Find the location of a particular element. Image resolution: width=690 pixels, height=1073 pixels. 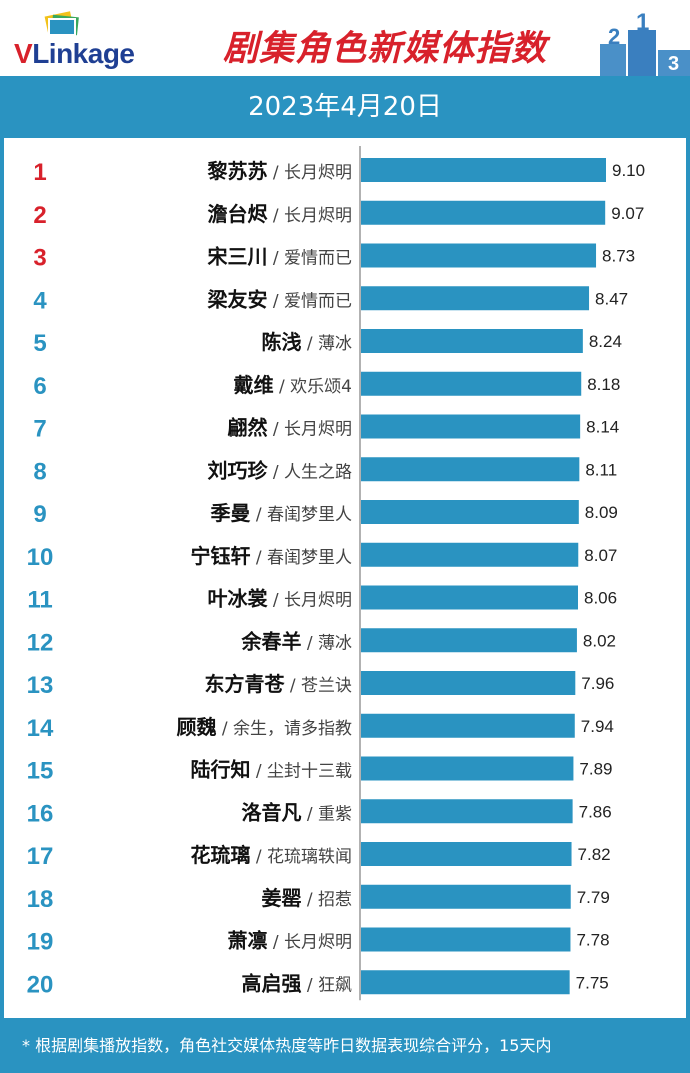

character-name: 高启强 is located at coordinates (271, 983).